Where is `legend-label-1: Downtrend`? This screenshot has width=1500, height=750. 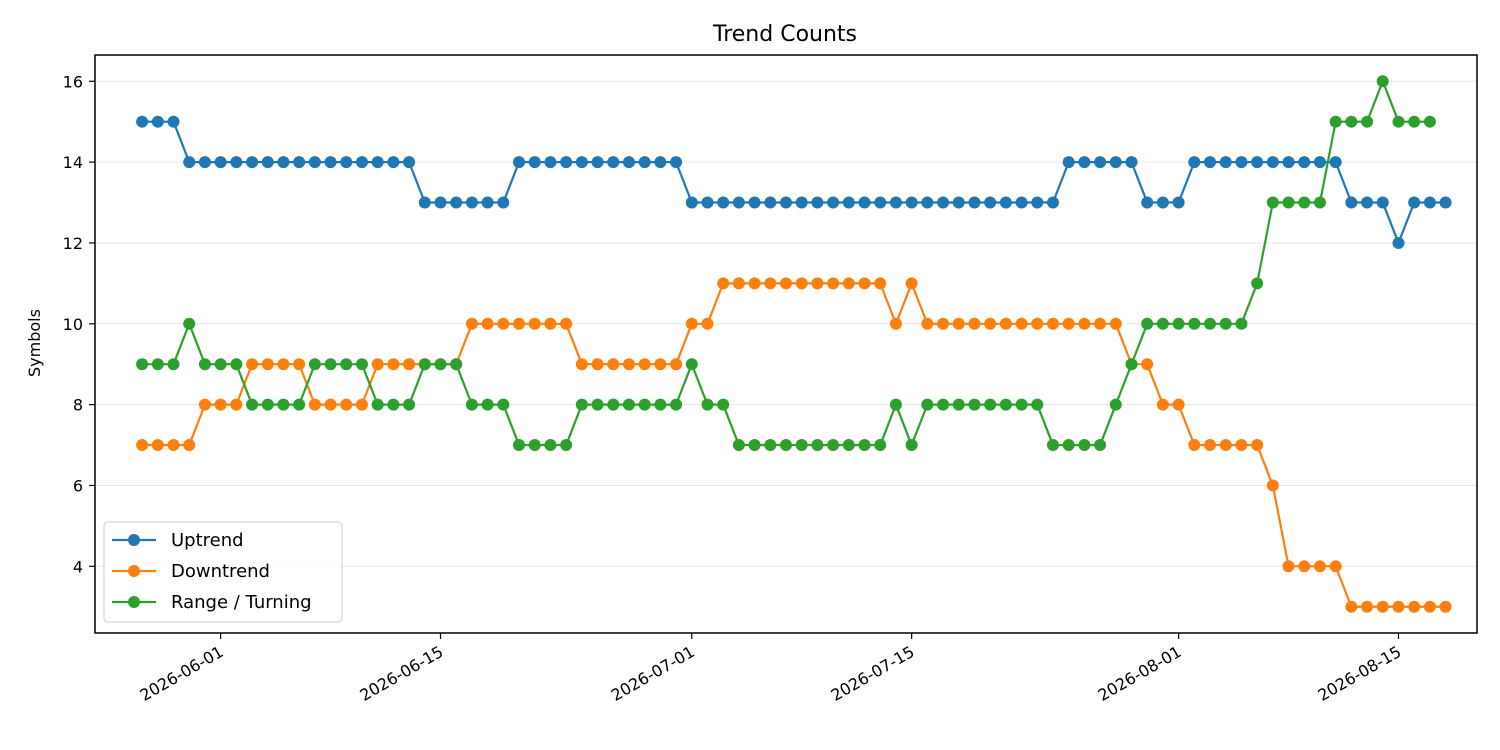 legend-label-1: Downtrend is located at coordinates (220, 571).